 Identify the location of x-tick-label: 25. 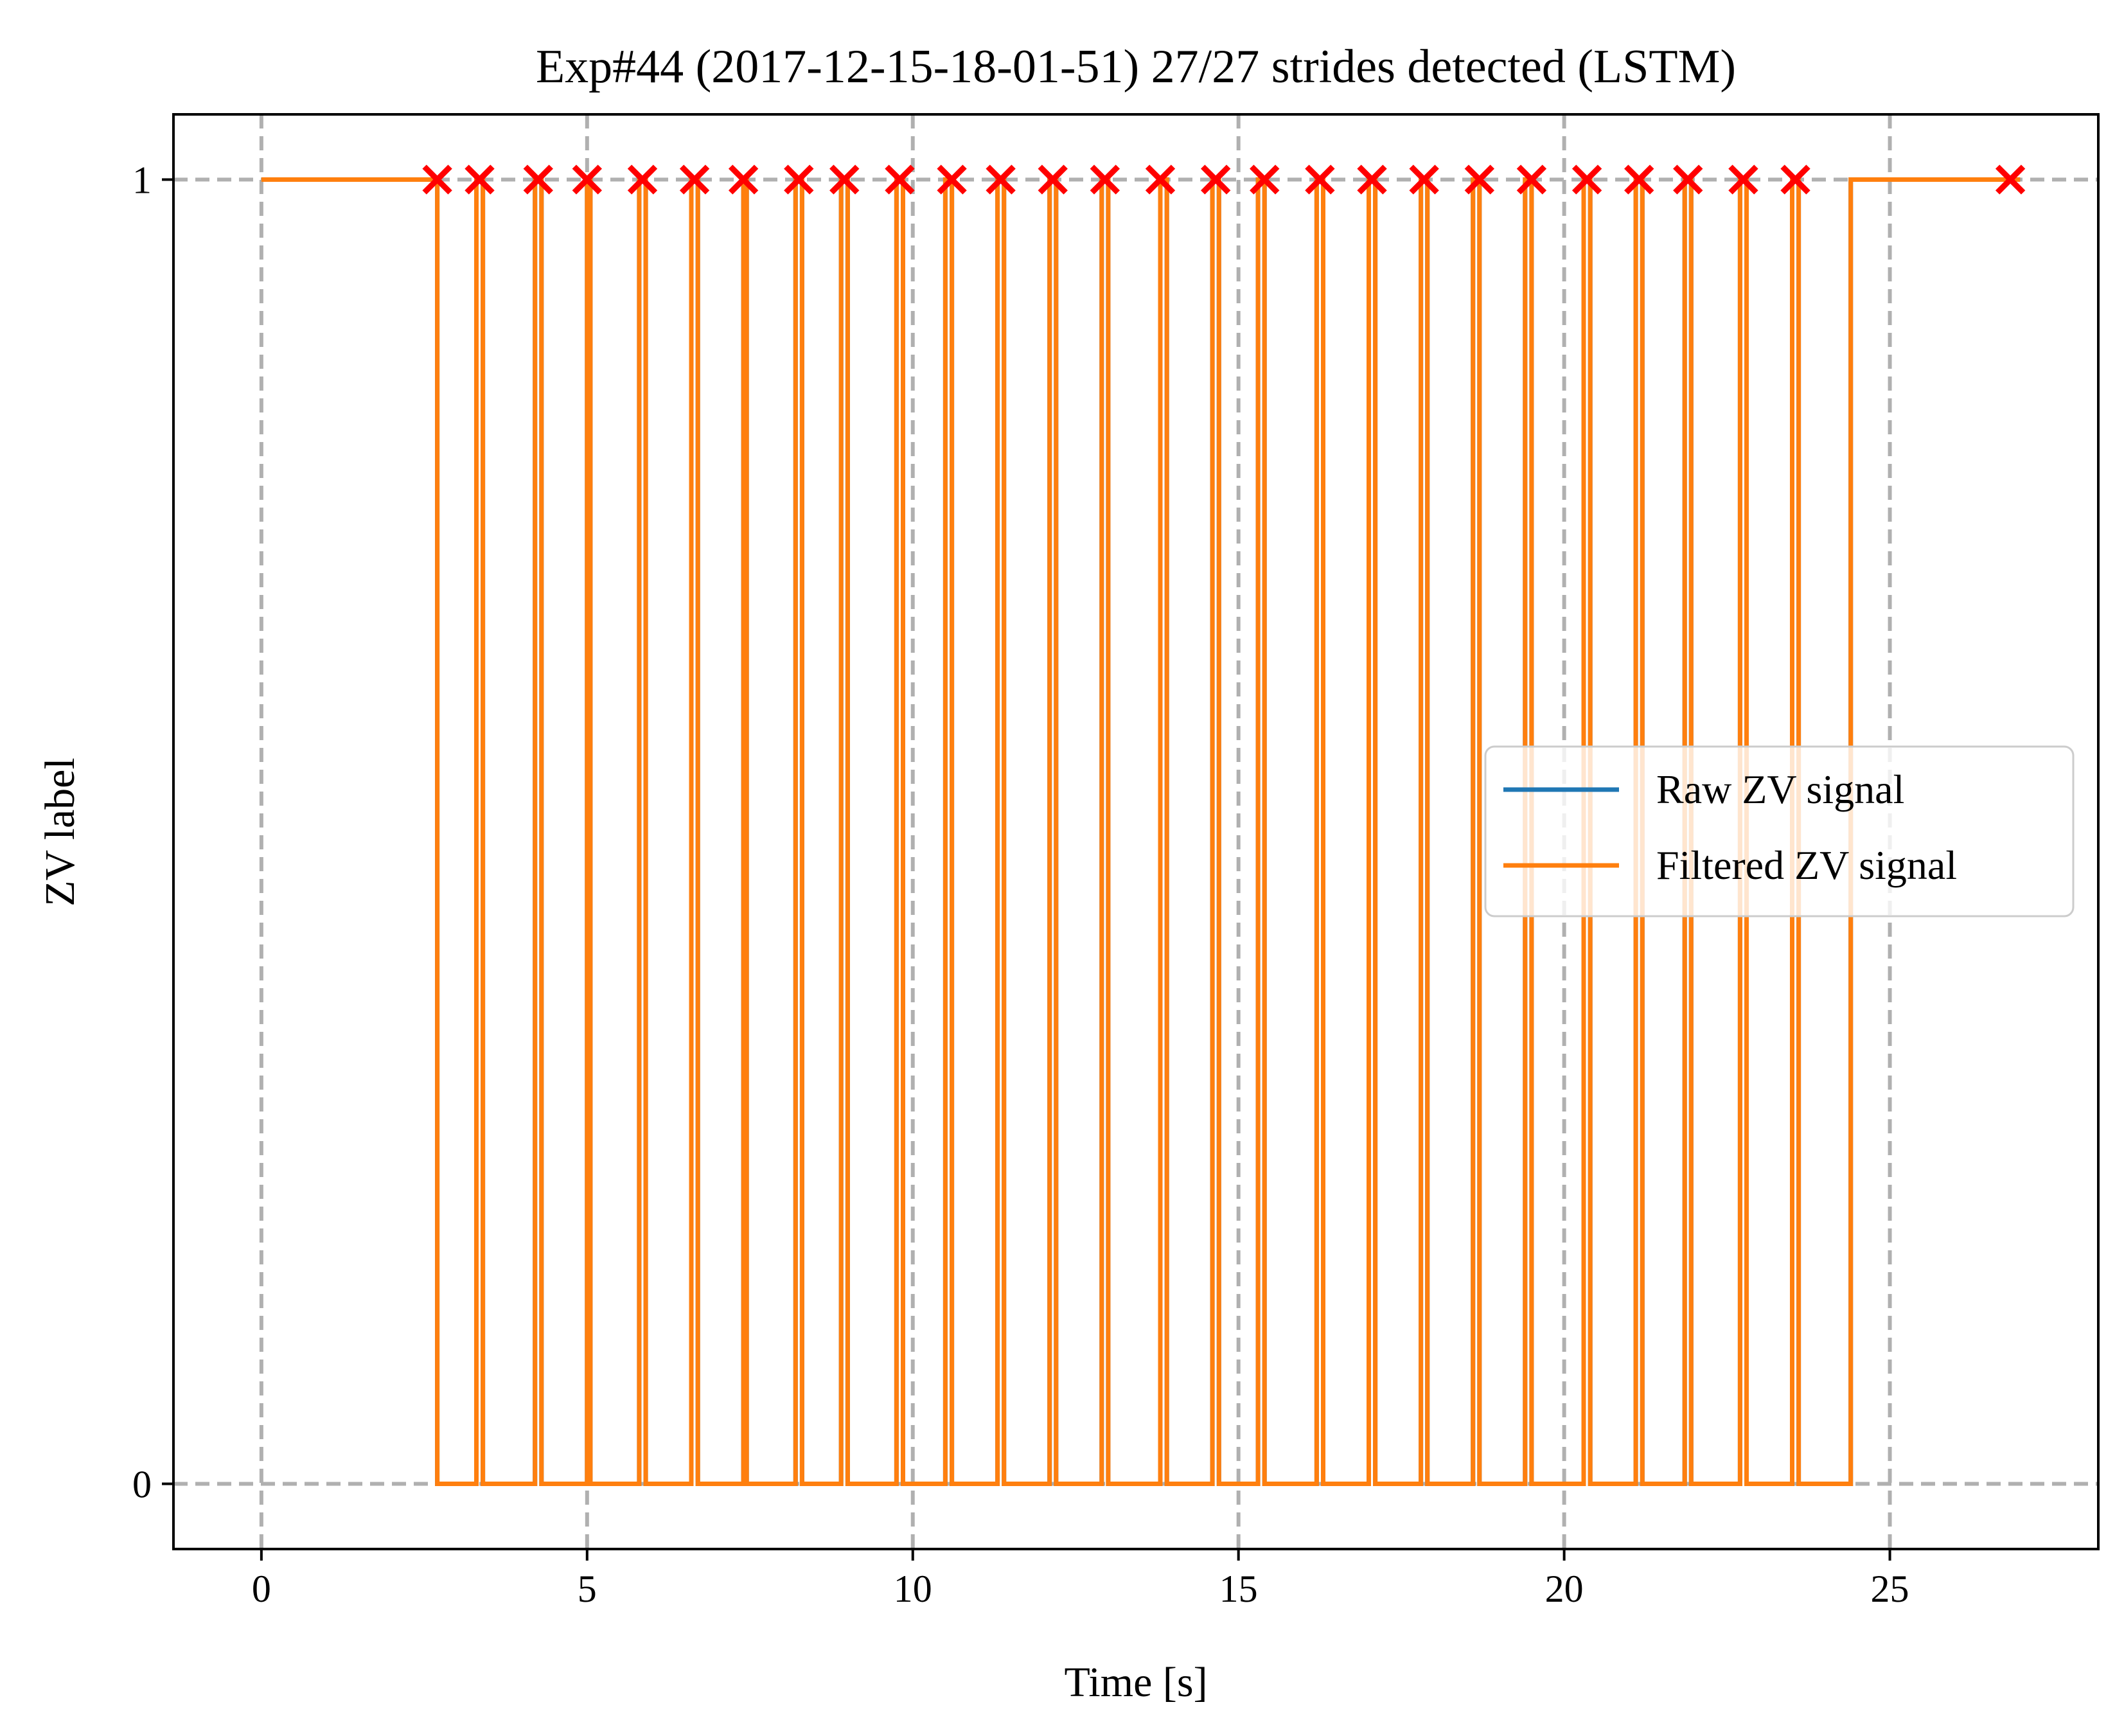
(1890, 1589).